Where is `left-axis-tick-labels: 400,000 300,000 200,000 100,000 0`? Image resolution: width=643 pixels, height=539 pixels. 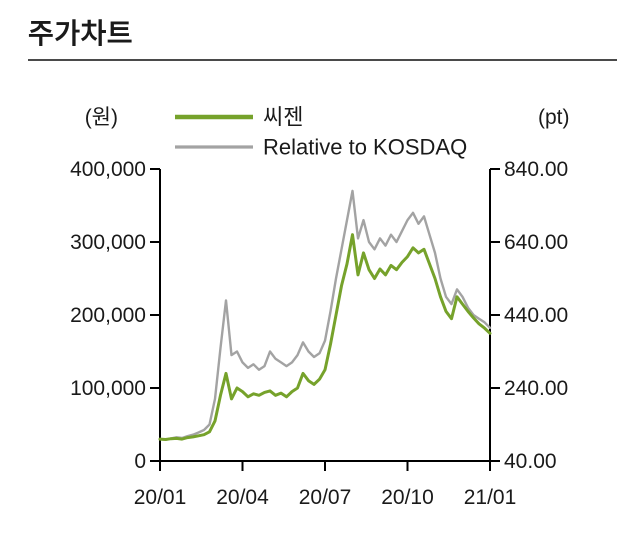
left-axis-tick-labels: 400,000 300,000 200,000 100,000 0 is located at coordinates (108, 315).